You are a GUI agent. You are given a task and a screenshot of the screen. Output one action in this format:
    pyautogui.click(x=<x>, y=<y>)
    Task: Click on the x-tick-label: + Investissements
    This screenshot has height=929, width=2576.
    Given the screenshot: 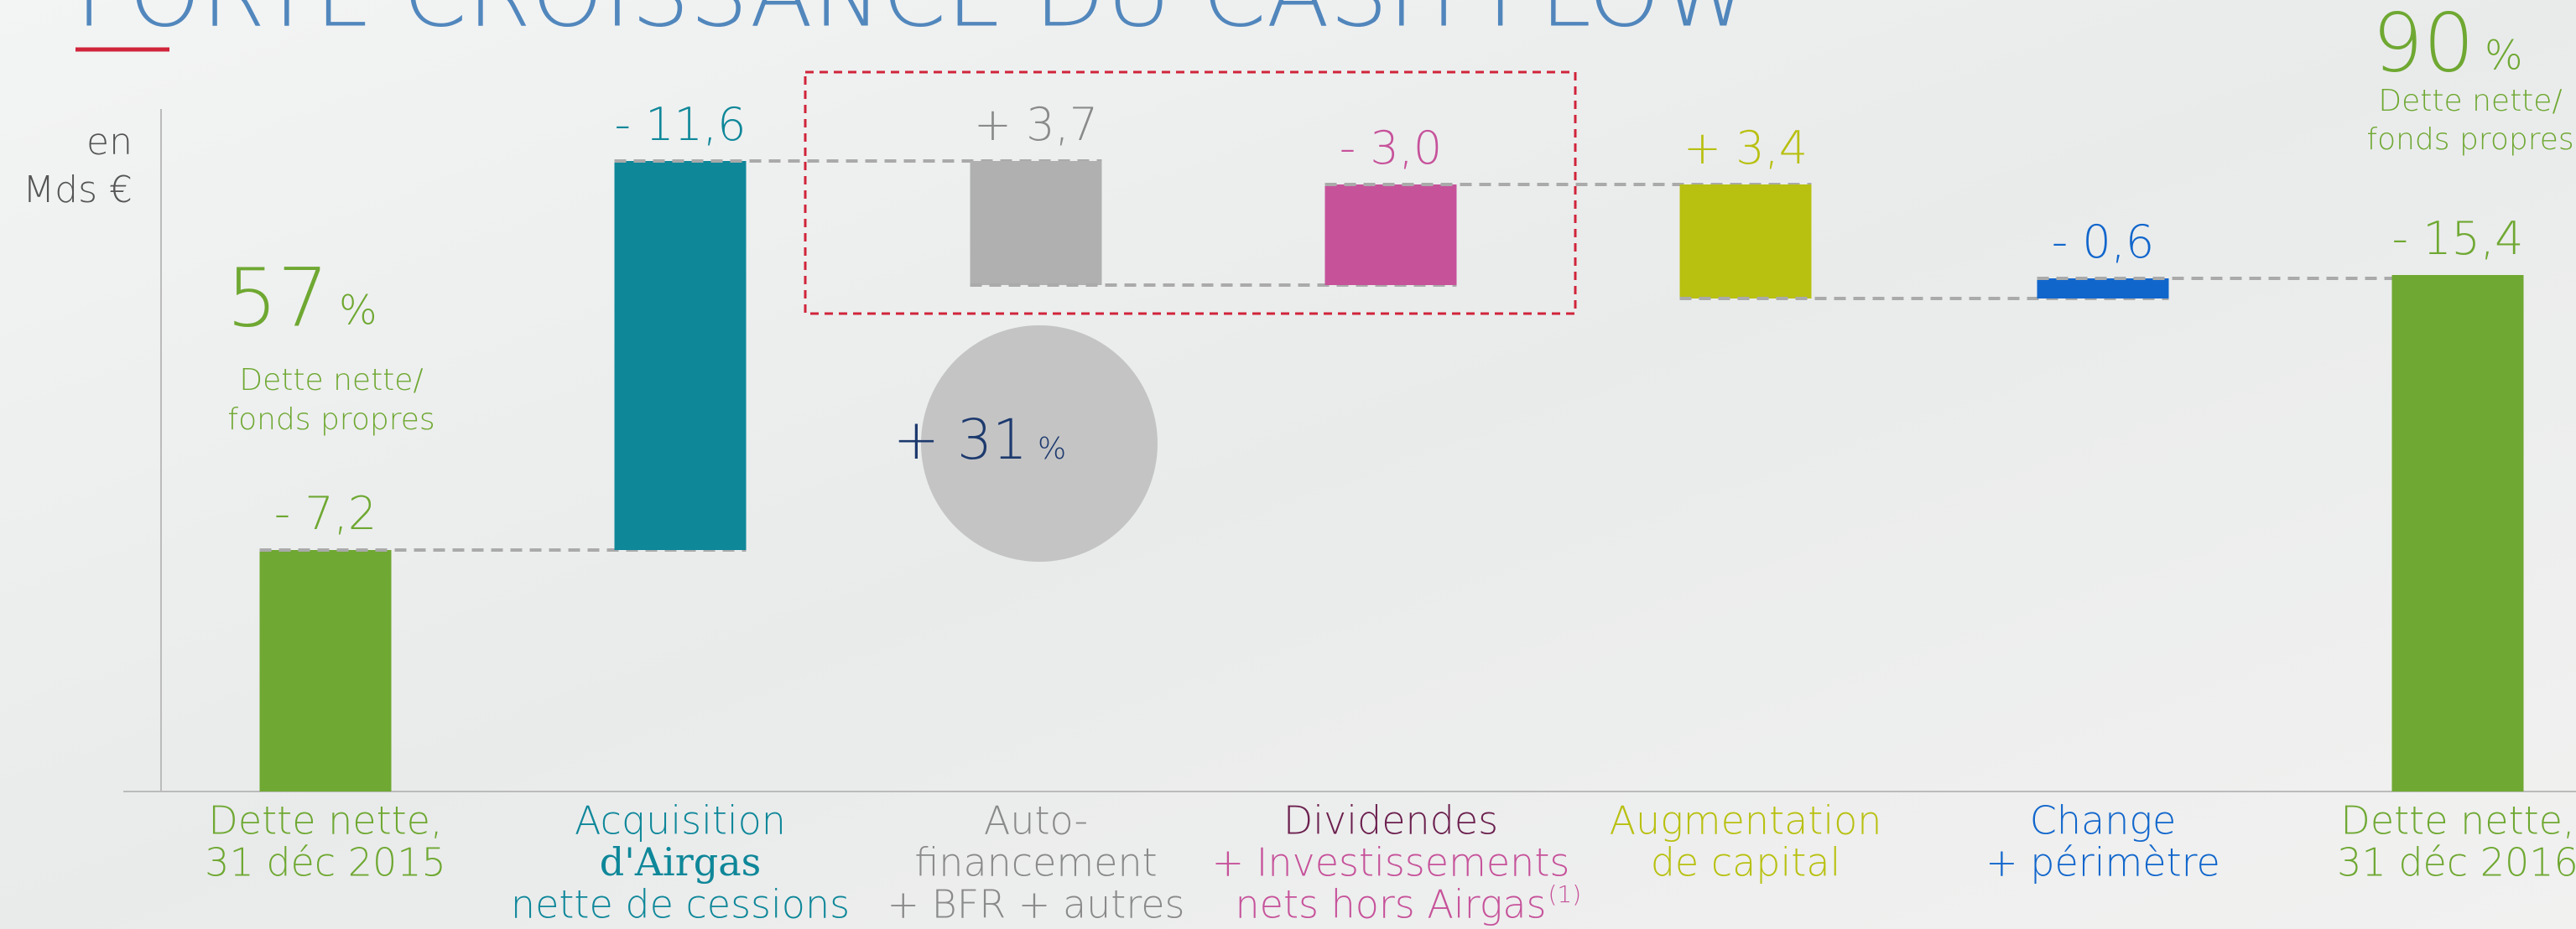 What is the action you would take?
    pyautogui.click(x=1391, y=863)
    